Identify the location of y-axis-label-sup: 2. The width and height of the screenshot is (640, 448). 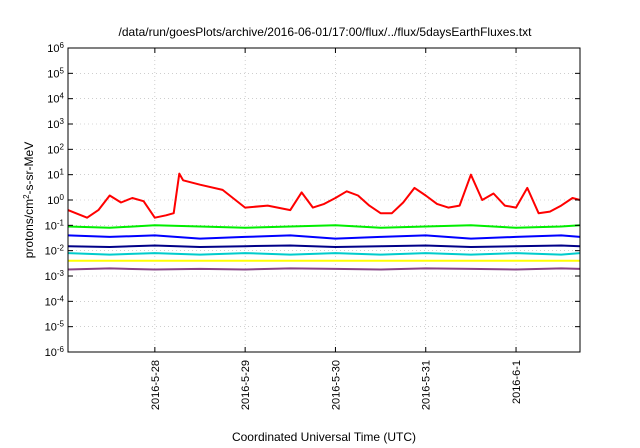
(26, 196).